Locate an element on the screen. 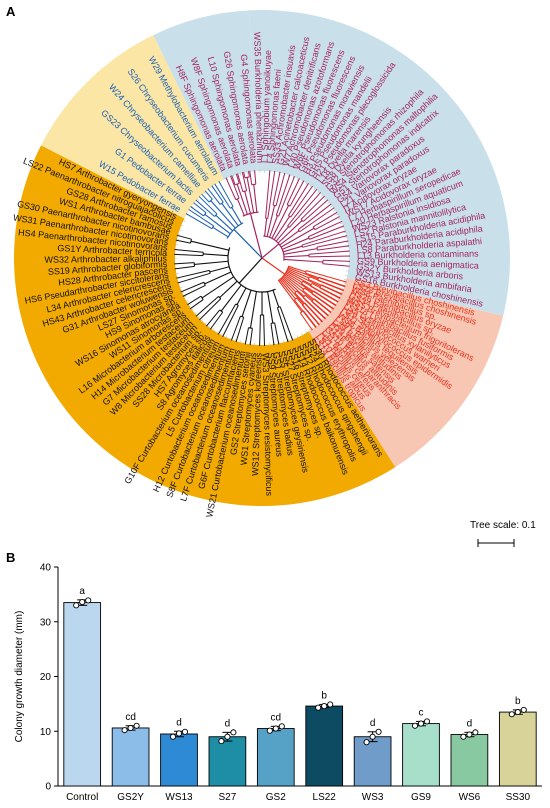  x-tick-label: WS6 is located at coordinates (470, 797).